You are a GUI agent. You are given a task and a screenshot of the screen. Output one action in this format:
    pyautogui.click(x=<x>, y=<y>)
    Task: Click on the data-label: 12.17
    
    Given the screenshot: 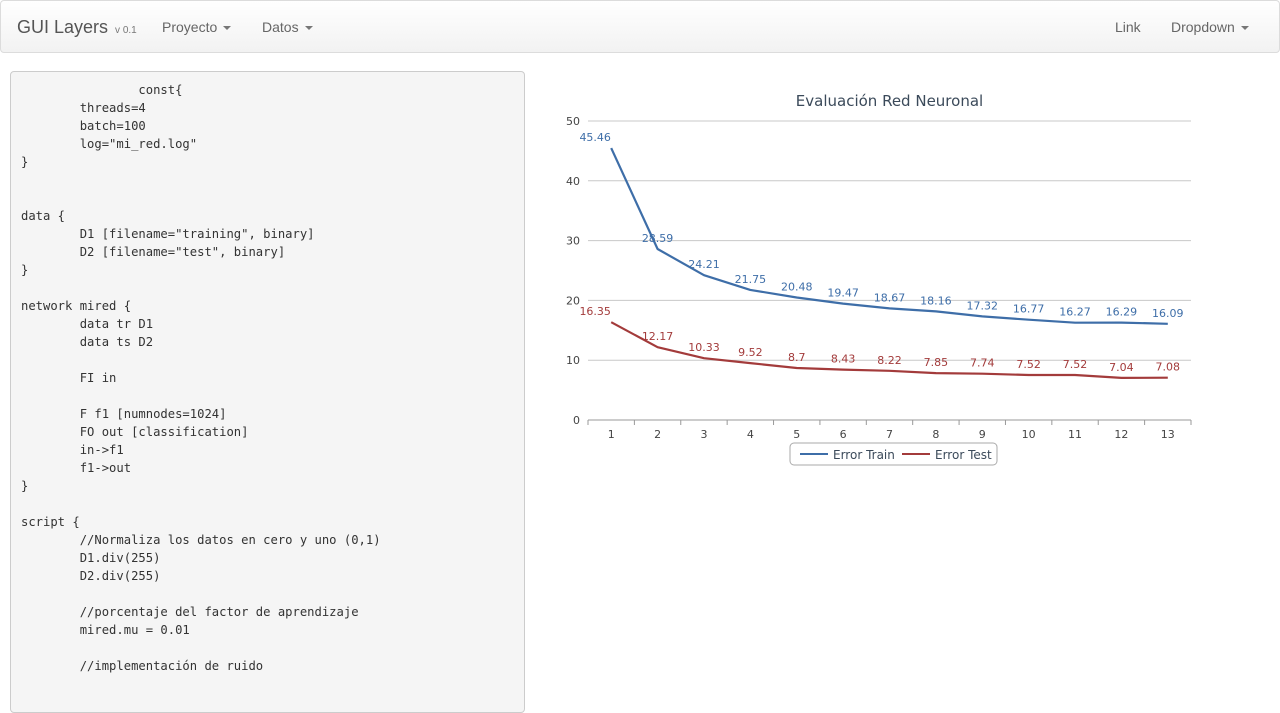 What is the action you would take?
    pyautogui.click(x=658, y=336)
    